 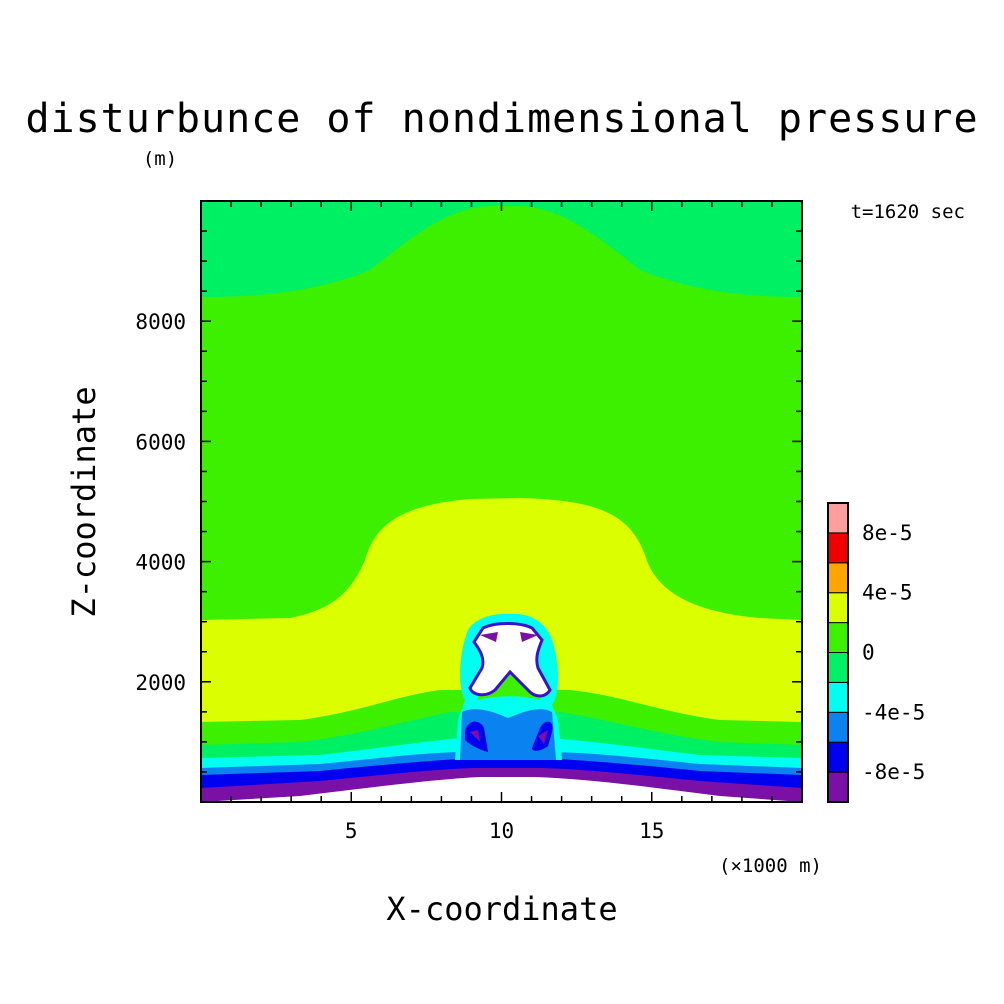 I want to click on y-axis-title: Z-coordinate, so click(x=84, y=501).